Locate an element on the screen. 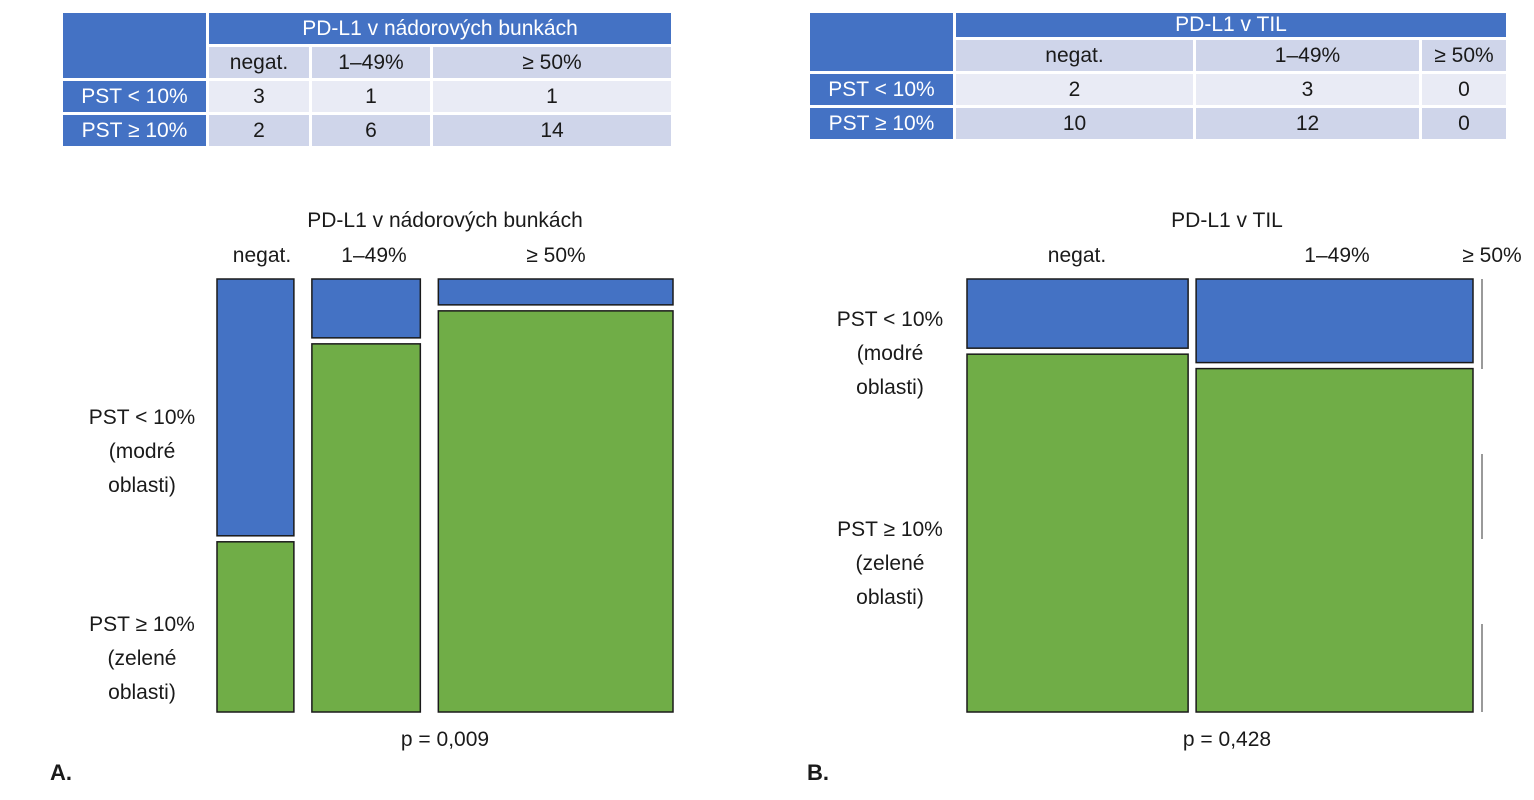 This screenshot has height=800, width=1534. chart-title: PD-L1 v nádorových bunkách is located at coordinates (445, 220).